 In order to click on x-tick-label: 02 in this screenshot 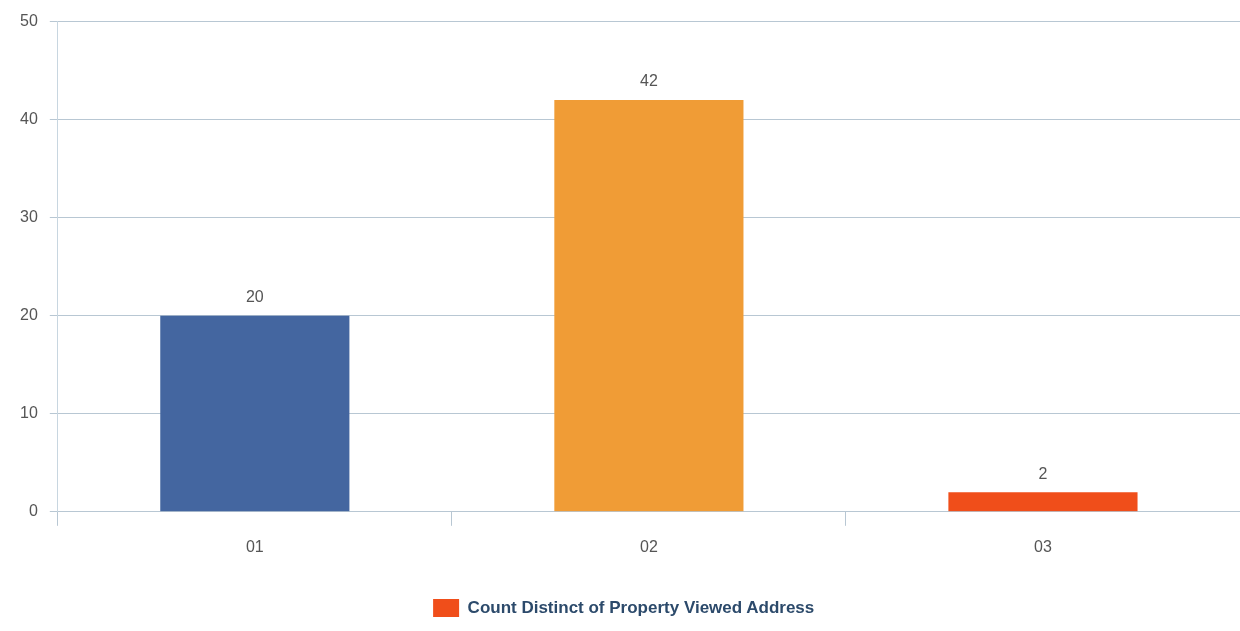, I will do `click(649, 546)`.